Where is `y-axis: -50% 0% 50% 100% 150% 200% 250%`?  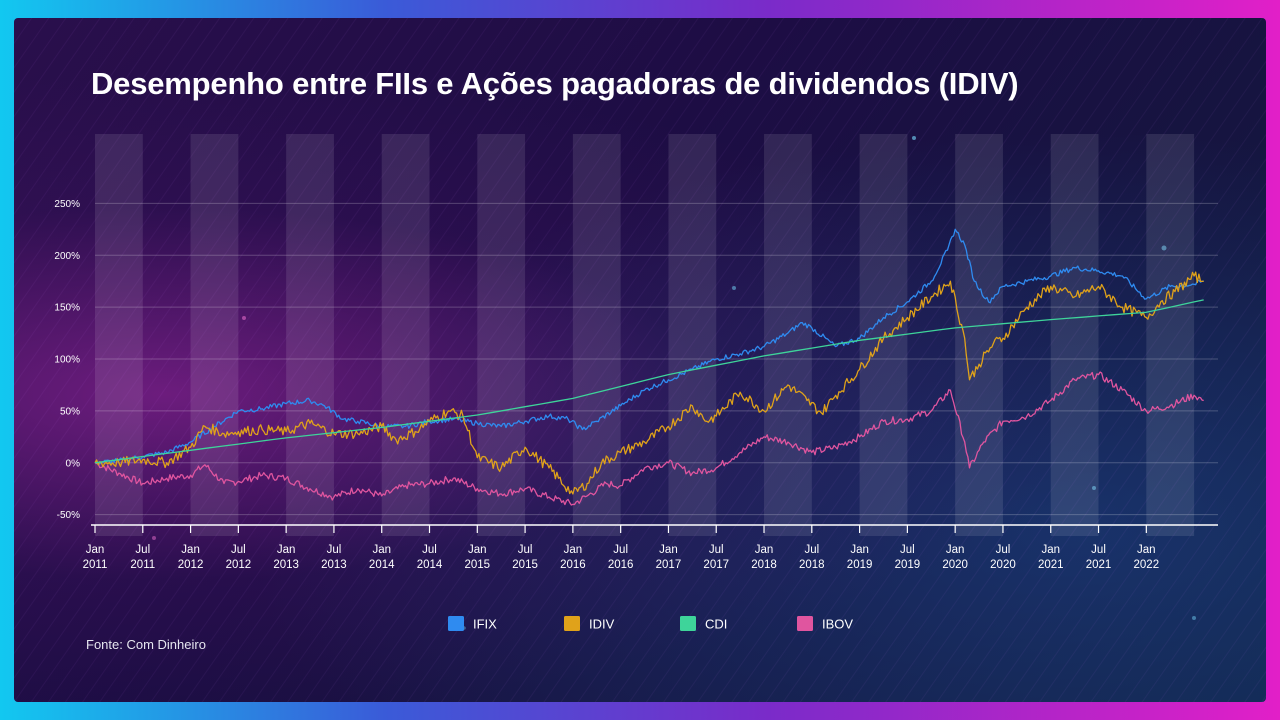
y-axis: -50% 0% 50% 100% 150% 200% 250% is located at coordinates (67, 360).